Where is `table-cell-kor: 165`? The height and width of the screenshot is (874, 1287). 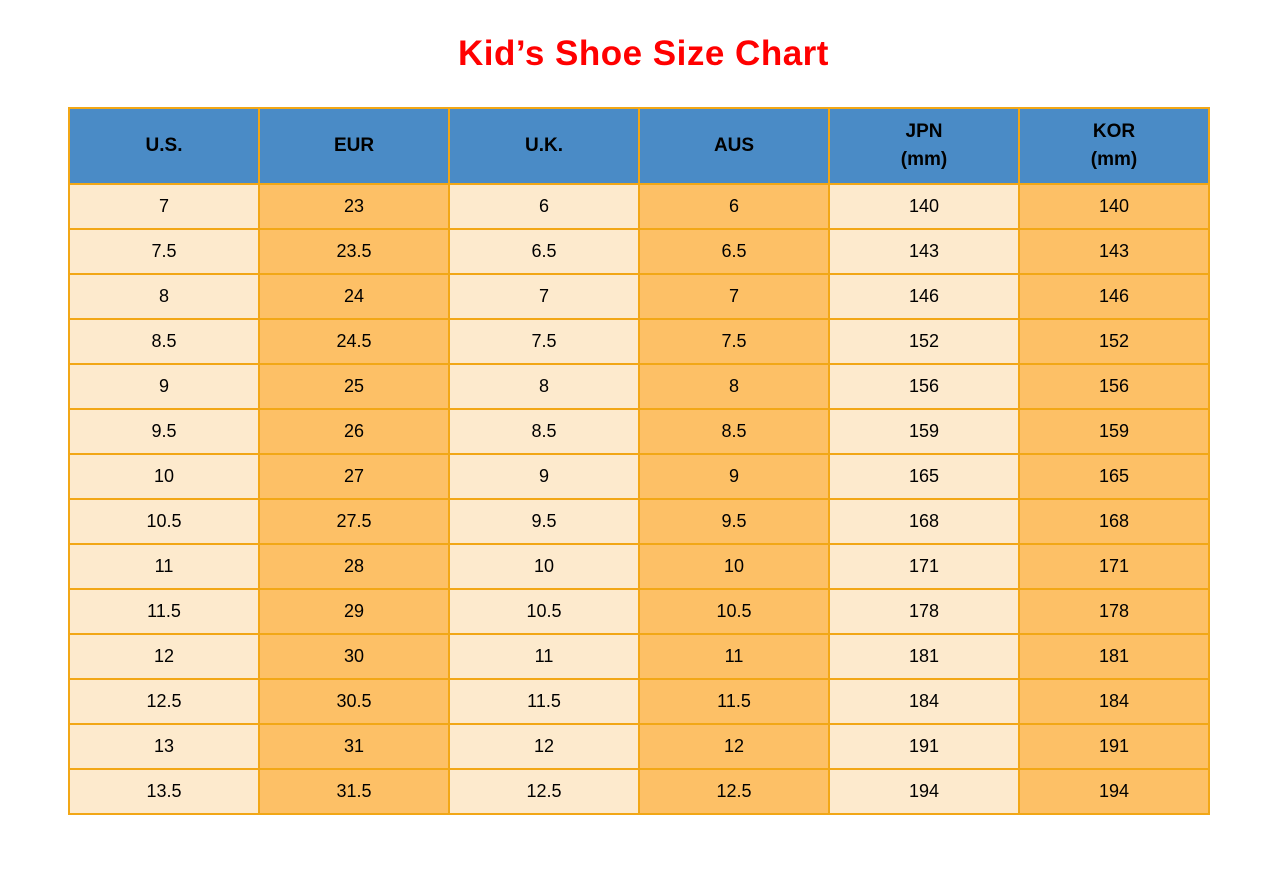
table-cell-kor: 165 is located at coordinates (1114, 476).